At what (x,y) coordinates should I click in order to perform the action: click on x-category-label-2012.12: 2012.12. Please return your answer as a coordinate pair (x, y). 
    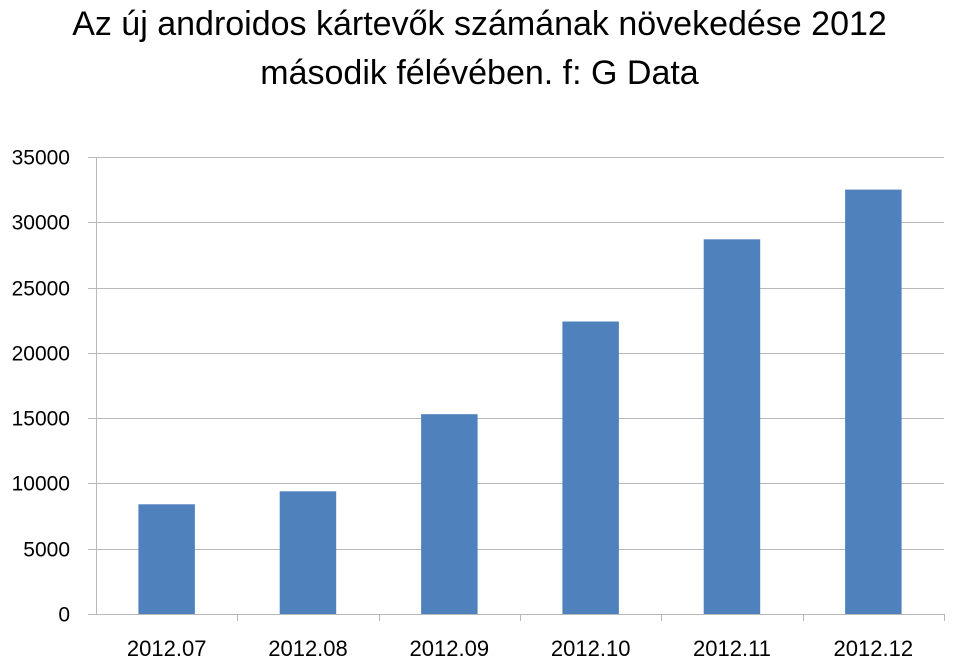
    Looking at the image, I should click on (874, 647).